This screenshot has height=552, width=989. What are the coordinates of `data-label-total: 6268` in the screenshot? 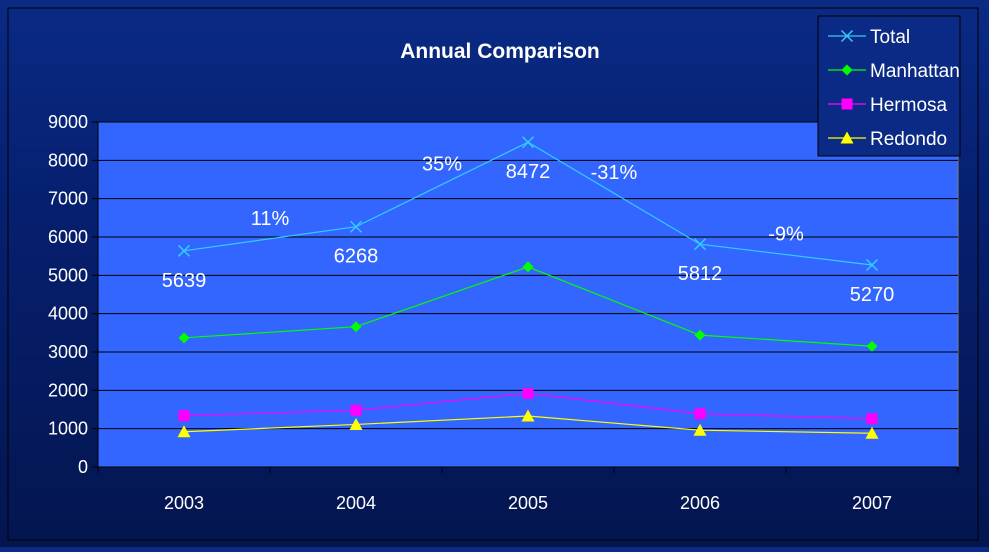 It's located at (356, 257).